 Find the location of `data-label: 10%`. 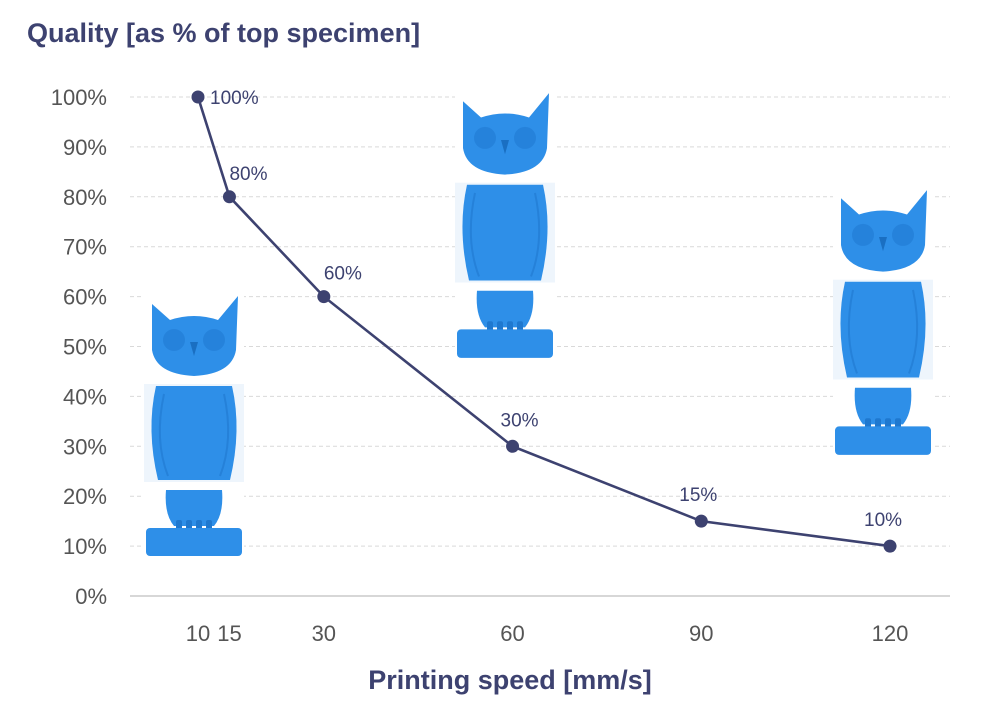

data-label: 10% is located at coordinates (883, 520).